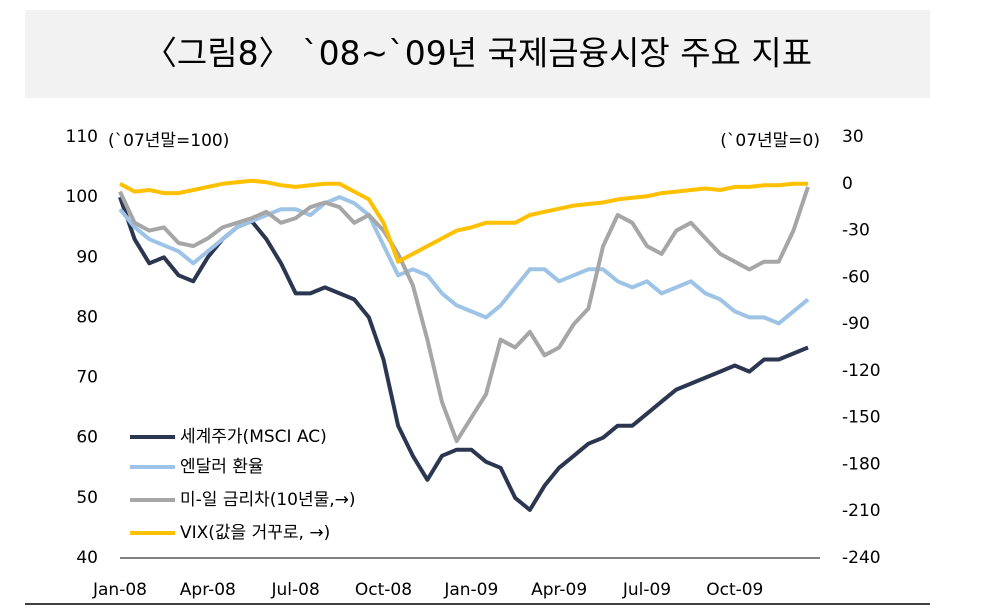  Describe the element at coordinates (856, 324) in the screenshot. I see `y2-tick-label: -90` at that location.